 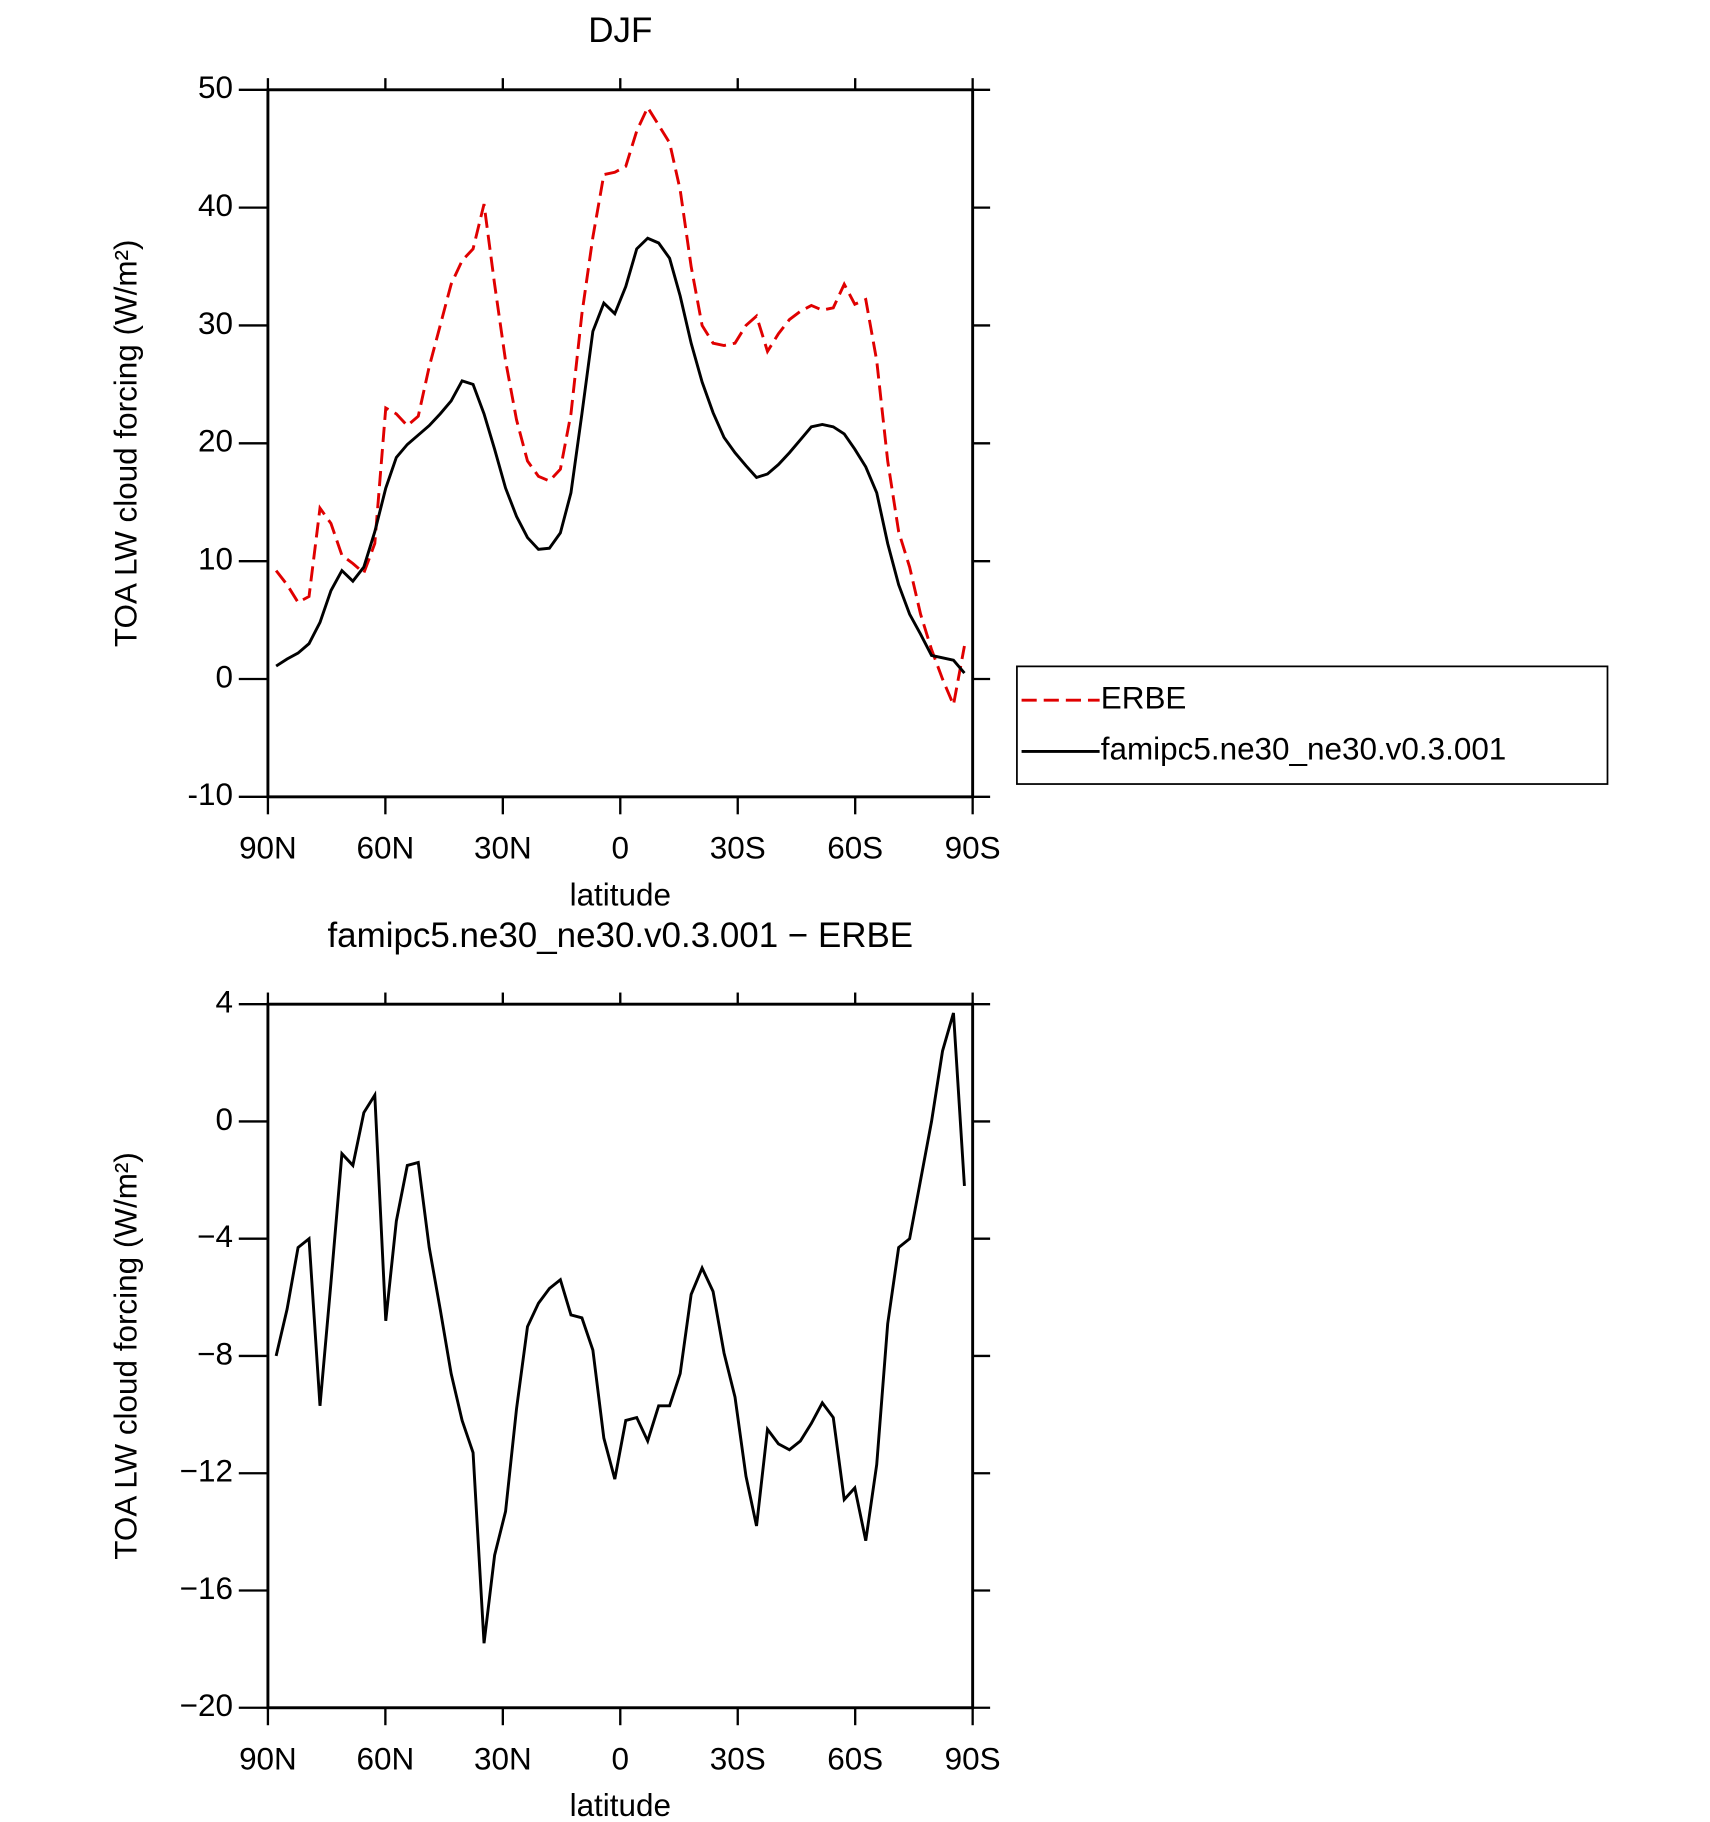 What do you see at coordinates (215, 87) in the screenshot?
I see `y-tick-label: 50` at bounding box center [215, 87].